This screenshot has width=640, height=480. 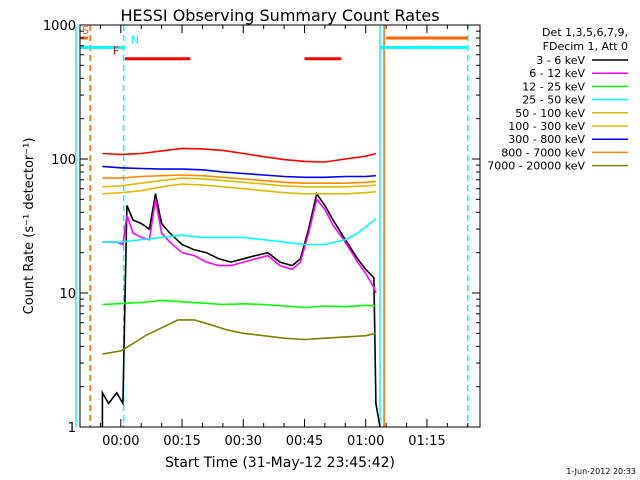 What do you see at coordinates (29, 226) in the screenshot?
I see `y-axis-label: Count Rate (s⁻¹ detector⁻¹)` at bounding box center [29, 226].